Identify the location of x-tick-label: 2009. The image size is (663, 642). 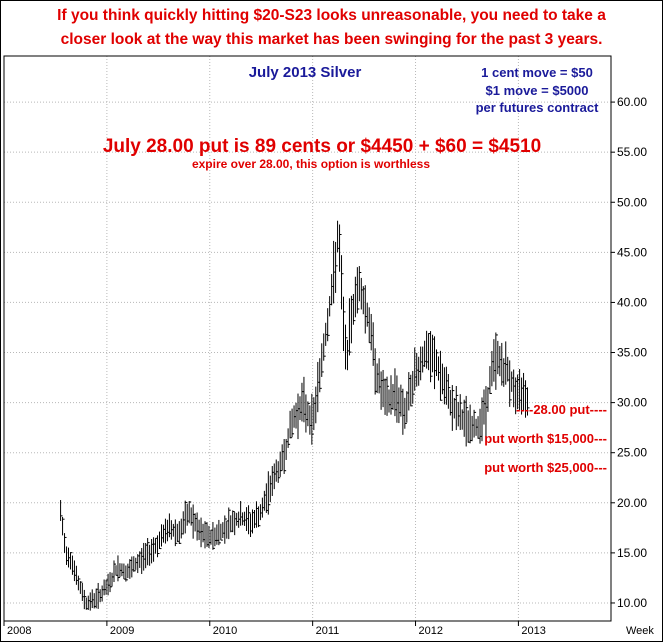
(122, 631).